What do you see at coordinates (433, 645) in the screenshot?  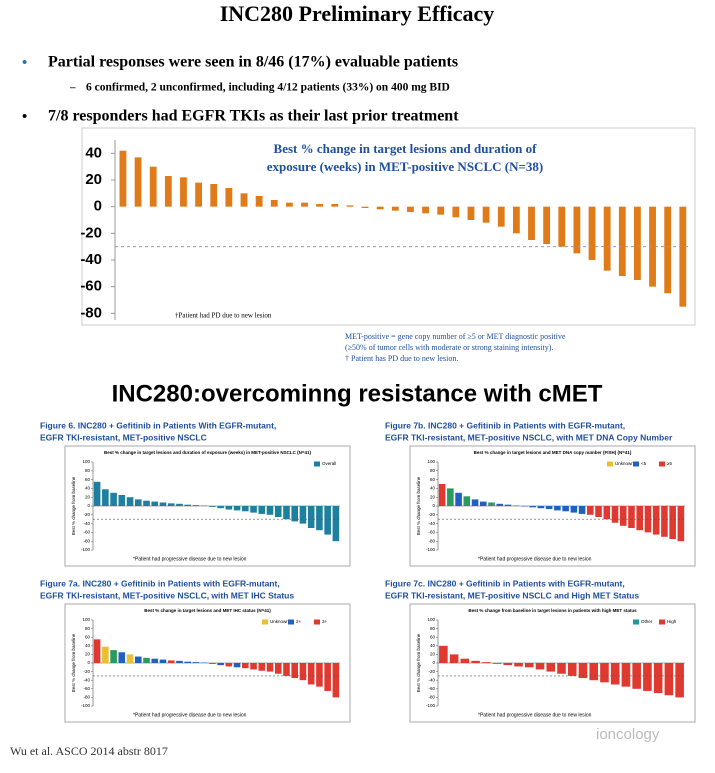 I see `y-tick-label: 40` at bounding box center [433, 645].